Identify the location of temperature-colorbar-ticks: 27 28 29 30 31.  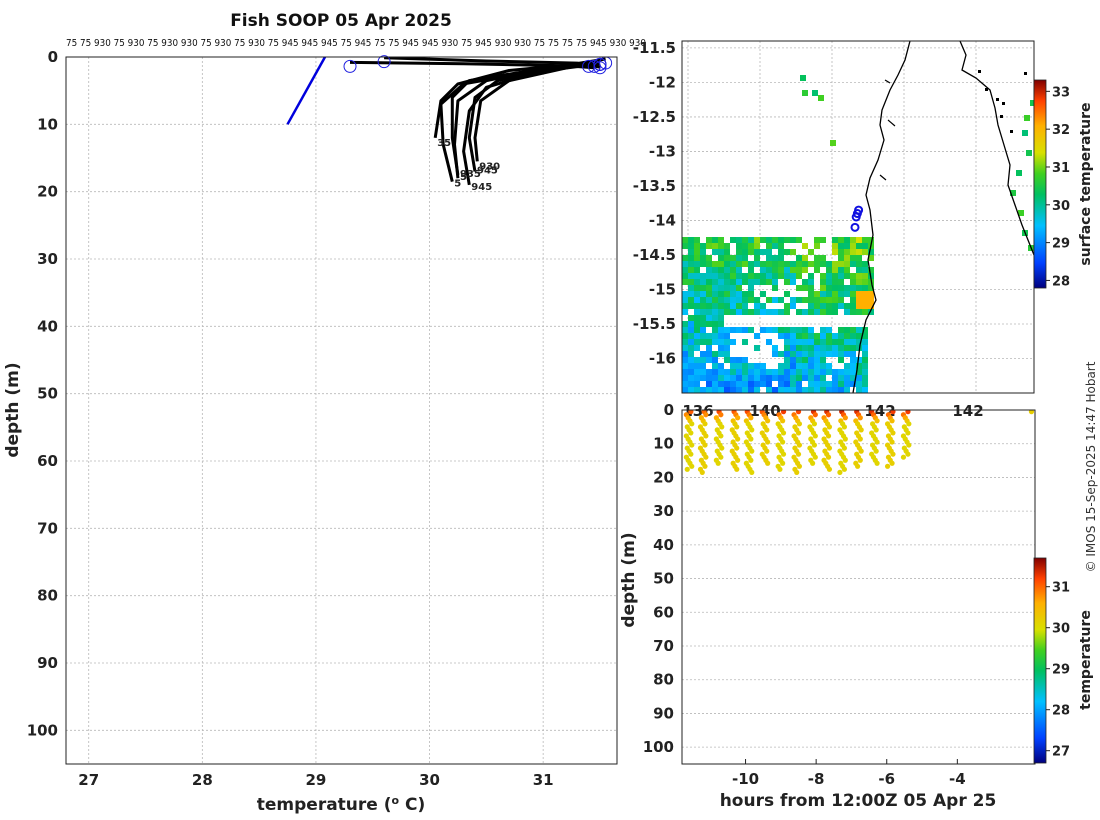
(1058, 670).